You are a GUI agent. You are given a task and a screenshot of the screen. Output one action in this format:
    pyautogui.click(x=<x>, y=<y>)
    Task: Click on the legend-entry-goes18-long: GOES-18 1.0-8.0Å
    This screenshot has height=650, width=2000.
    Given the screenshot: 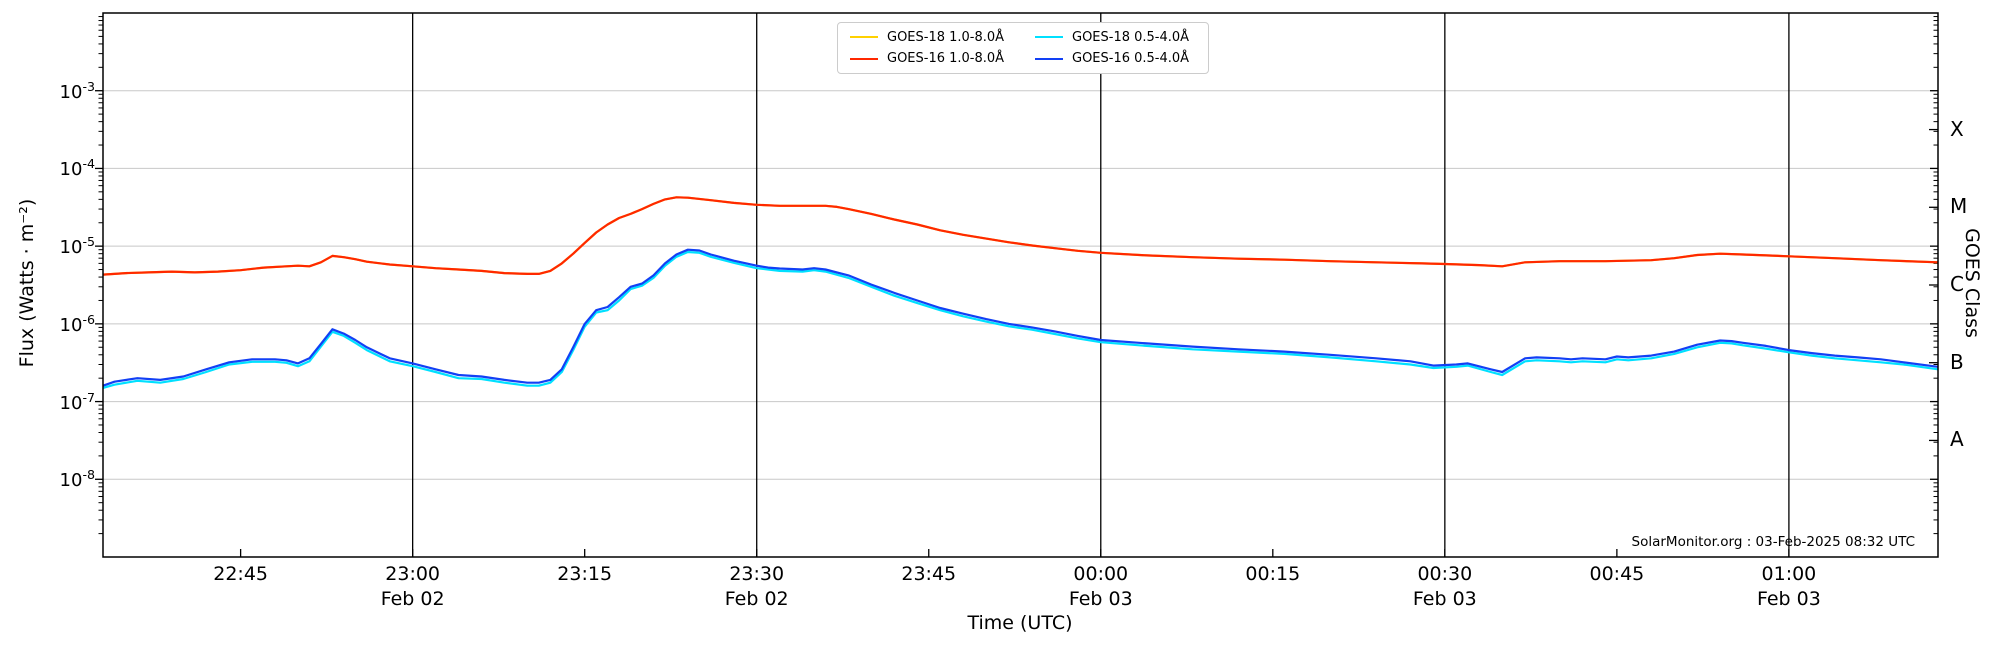 What is the action you would take?
    pyautogui.click(x=930, y=37)
    